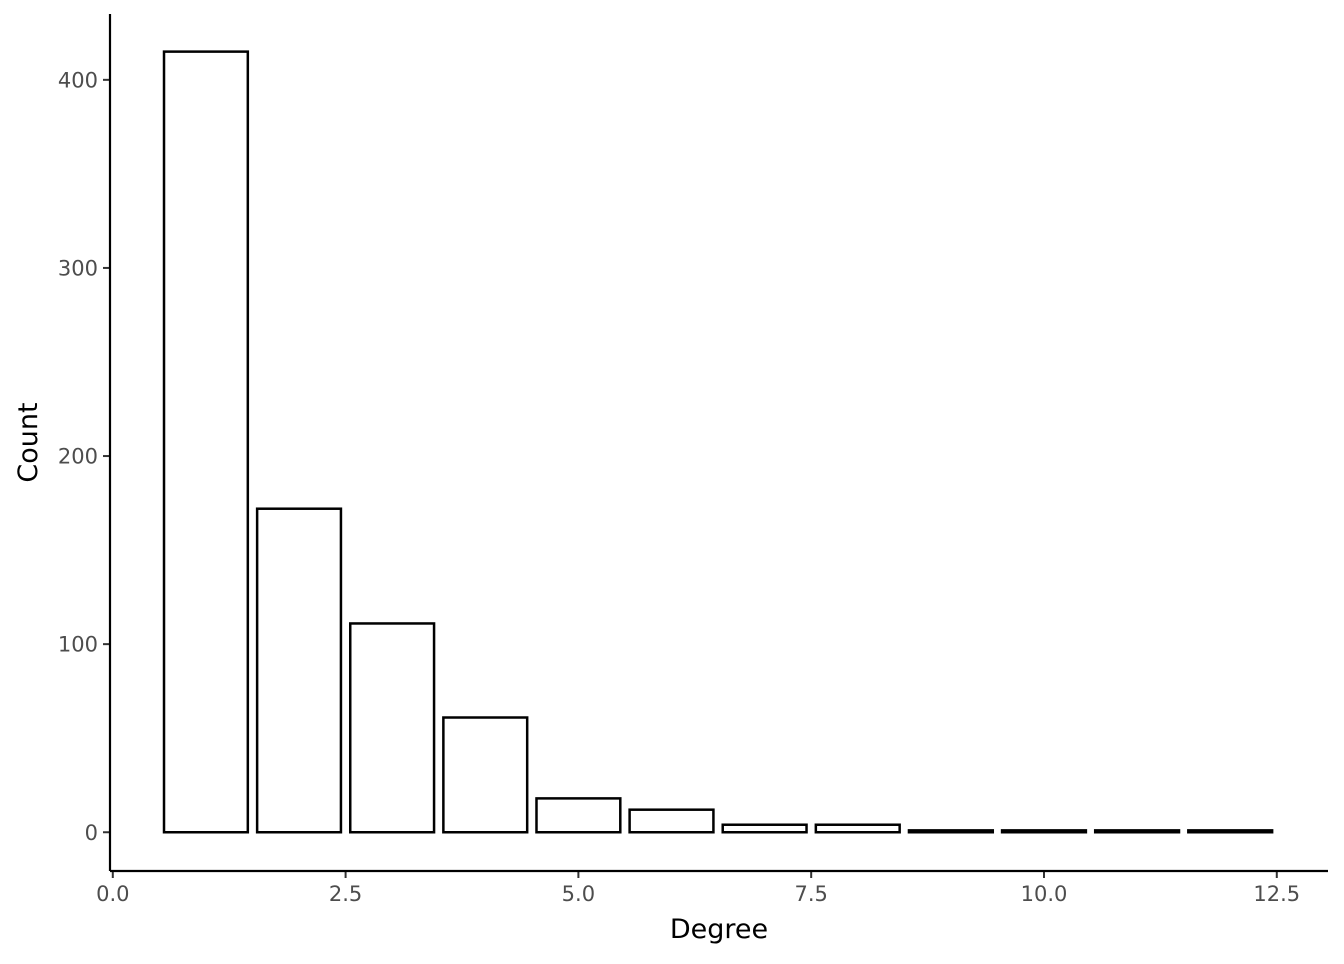  I want to click on x-tick-label: 0.0, so click(112, 894).